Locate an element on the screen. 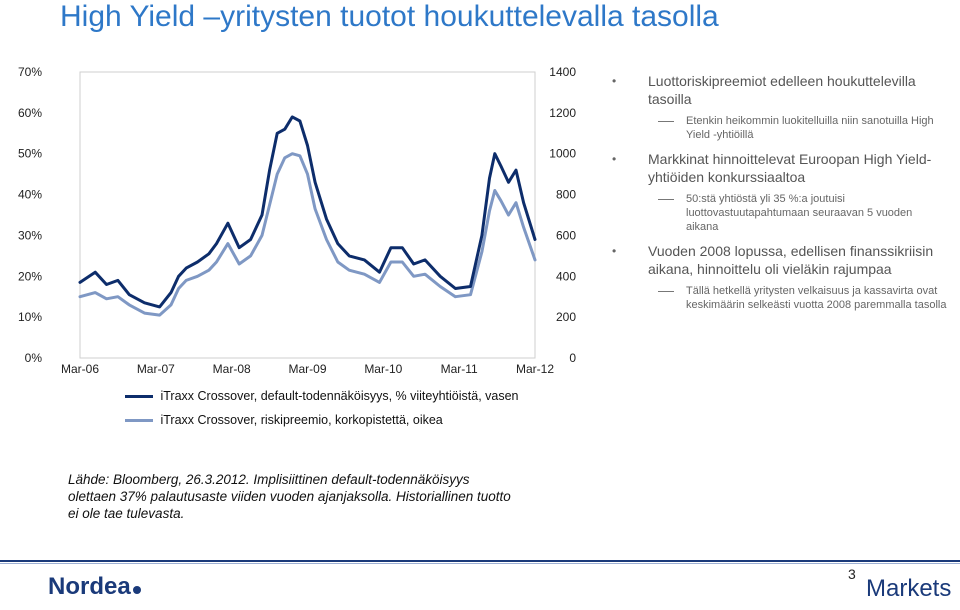  y-right-tick-label: 200 is located at coordinates (566, 317).